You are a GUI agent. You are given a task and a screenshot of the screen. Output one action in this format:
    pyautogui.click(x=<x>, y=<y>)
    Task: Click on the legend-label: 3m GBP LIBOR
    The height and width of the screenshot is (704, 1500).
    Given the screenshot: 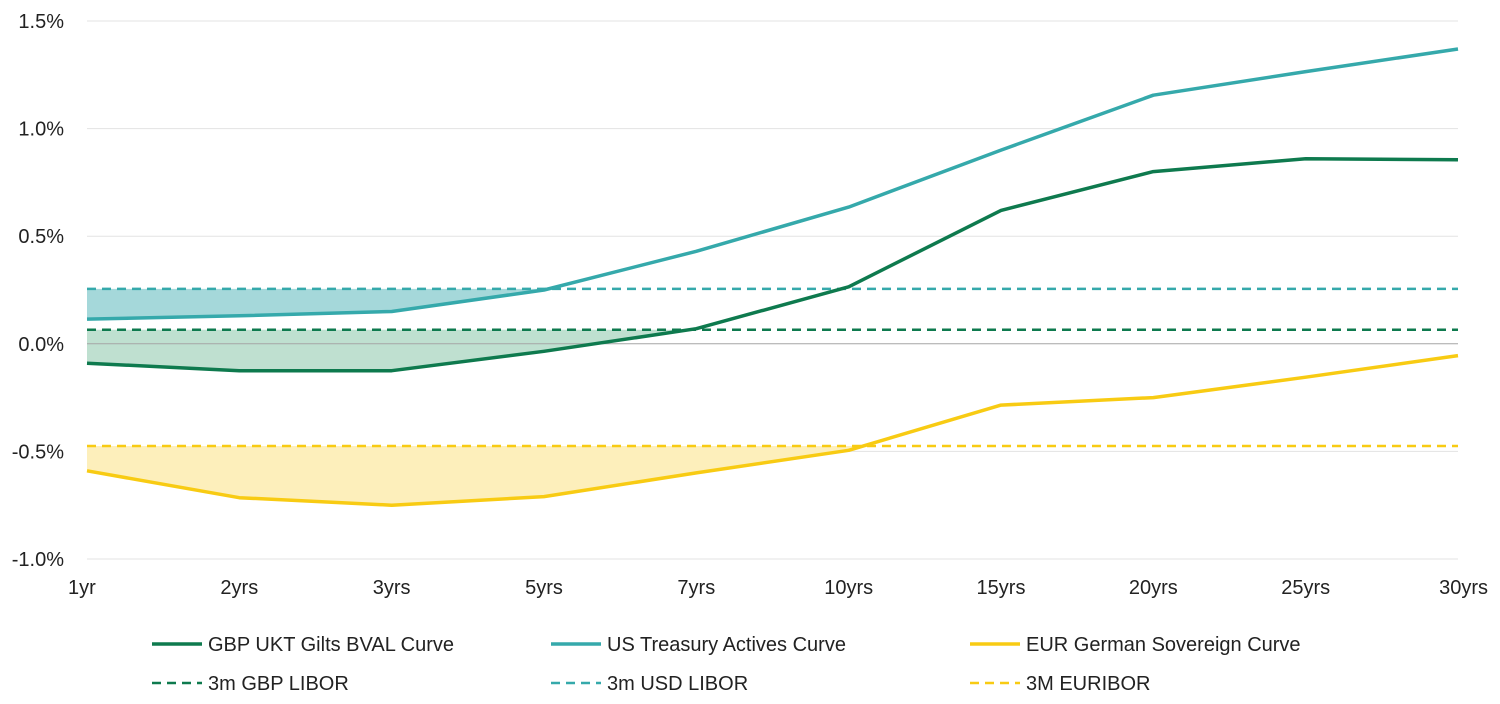 What is the action you would take?
    pyautogui.click(x=278, y=684)
    